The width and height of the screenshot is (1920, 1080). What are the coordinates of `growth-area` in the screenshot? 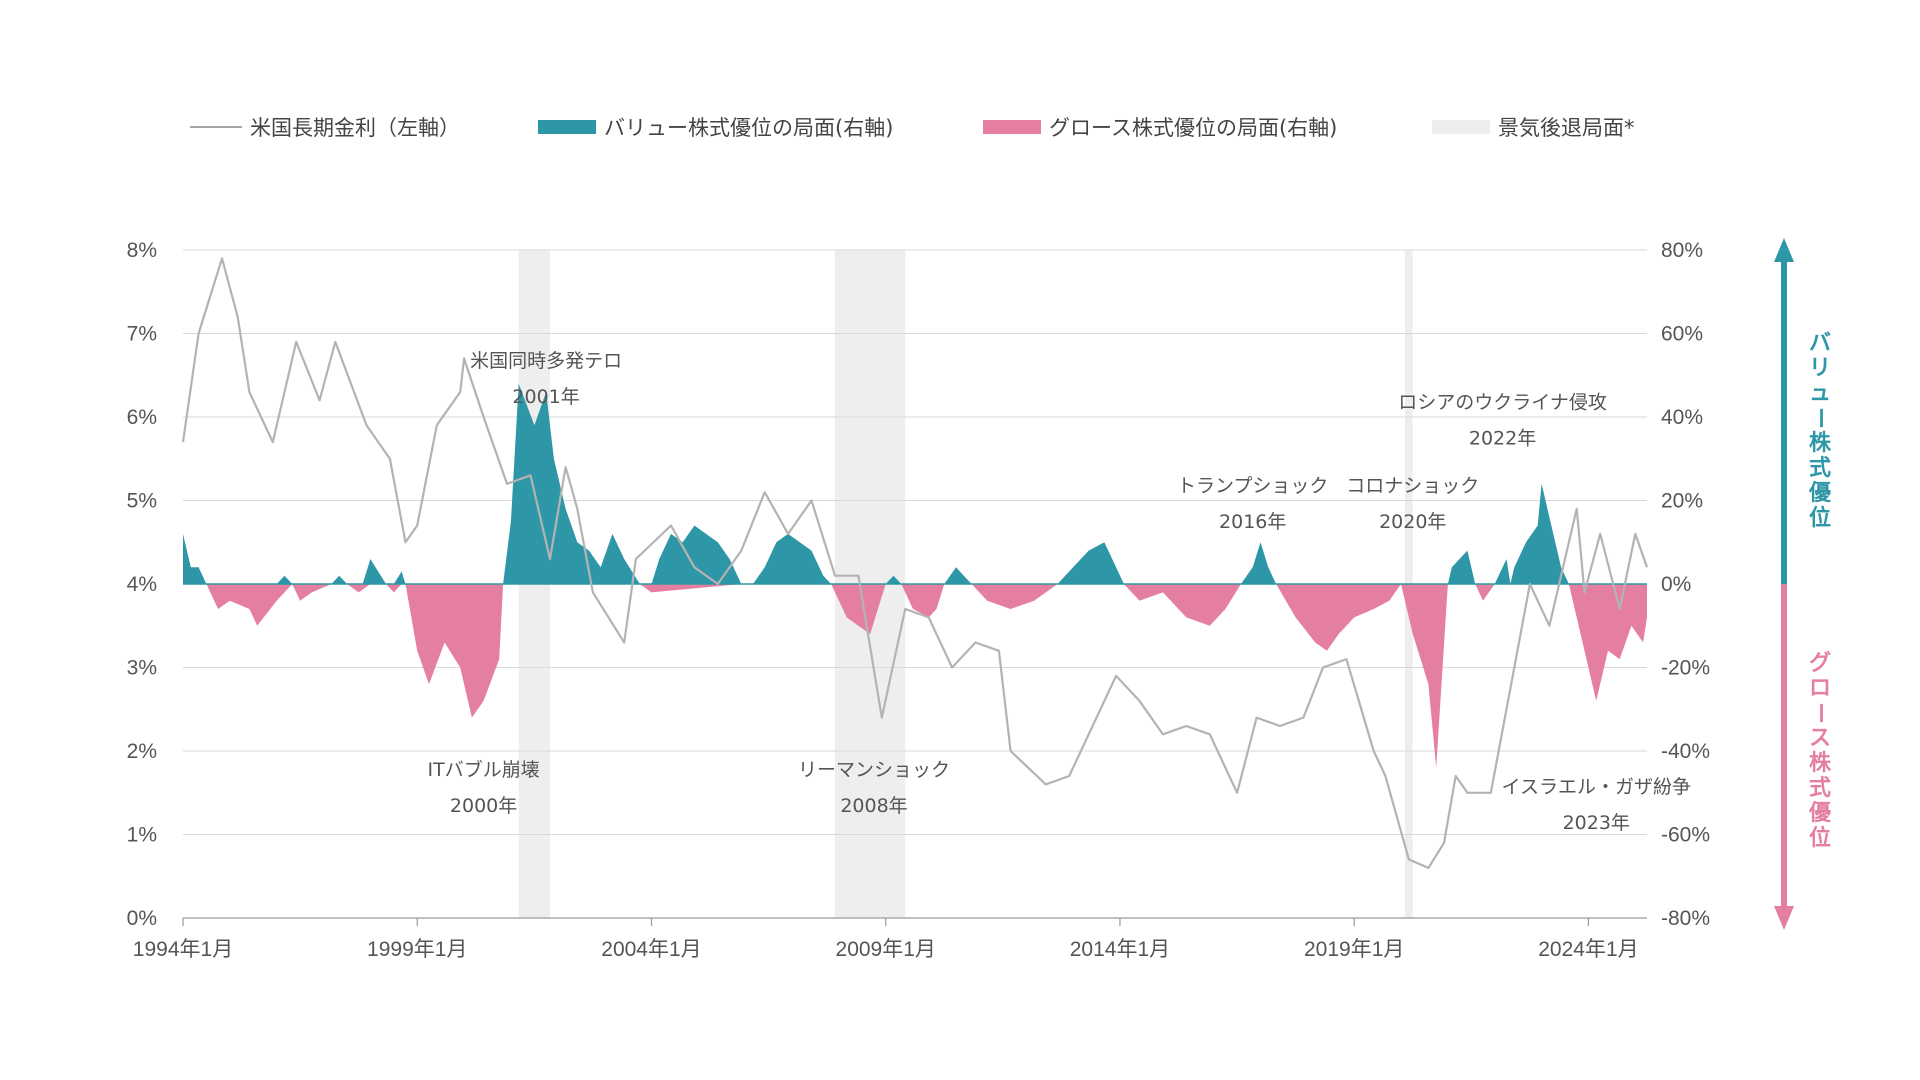 It's located at (926, 676).